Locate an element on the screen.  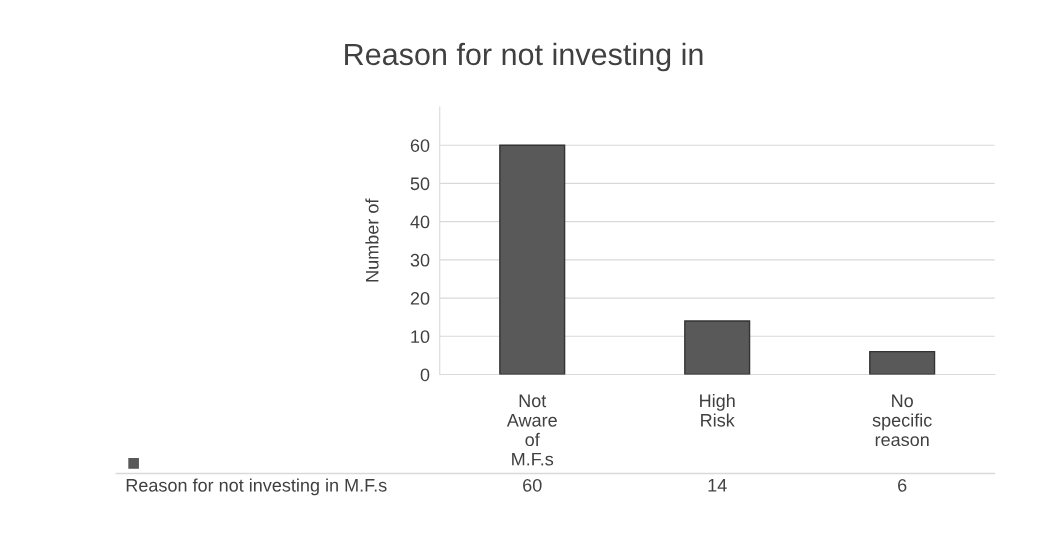
legend-label: Reason for not investing in M.F.s is located at coordinates (256, 487).